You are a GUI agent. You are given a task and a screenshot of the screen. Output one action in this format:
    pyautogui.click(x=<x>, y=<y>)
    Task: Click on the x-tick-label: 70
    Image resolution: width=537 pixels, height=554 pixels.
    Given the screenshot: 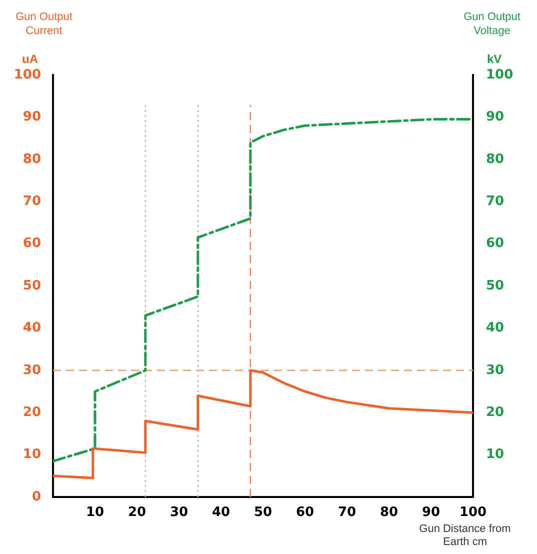 What is the action you would take?
    pyautogui.click(x=347, y=512)
    